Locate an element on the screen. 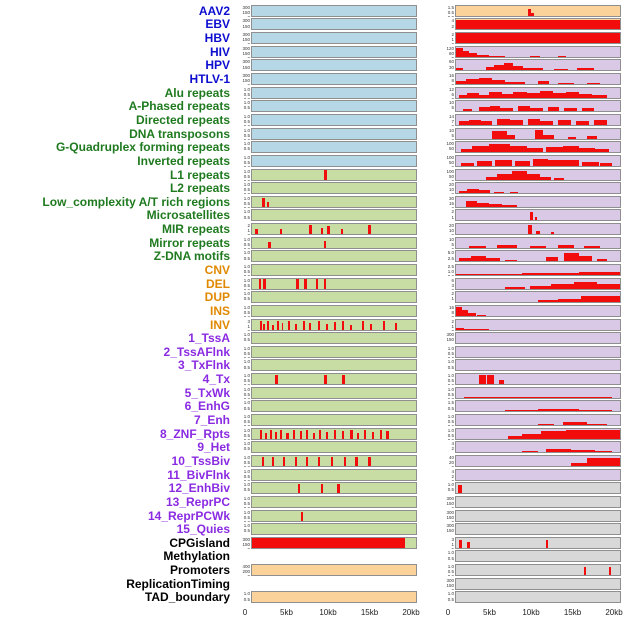 This screenshot has height=630, width=630. y-axis-ticks-right: 16 8 0 is located at coordinates (451, 310).